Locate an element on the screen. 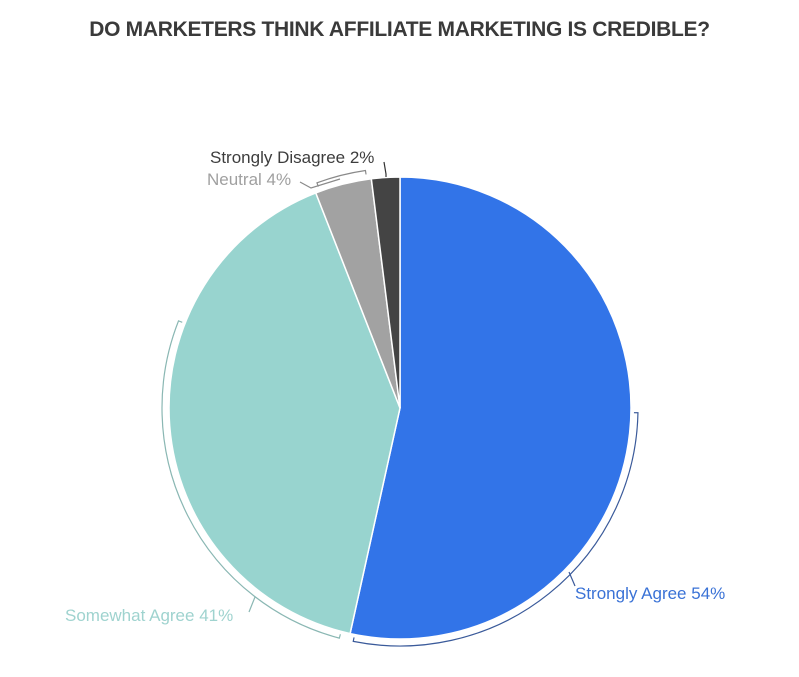  slice-strongly-disagree is located at coordinates (385, 292).